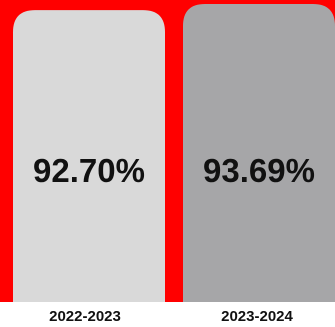 The height and width of the screenshot is (327, 335). I want to click on category-tick-label: 2023-2024, so click(257, 316).